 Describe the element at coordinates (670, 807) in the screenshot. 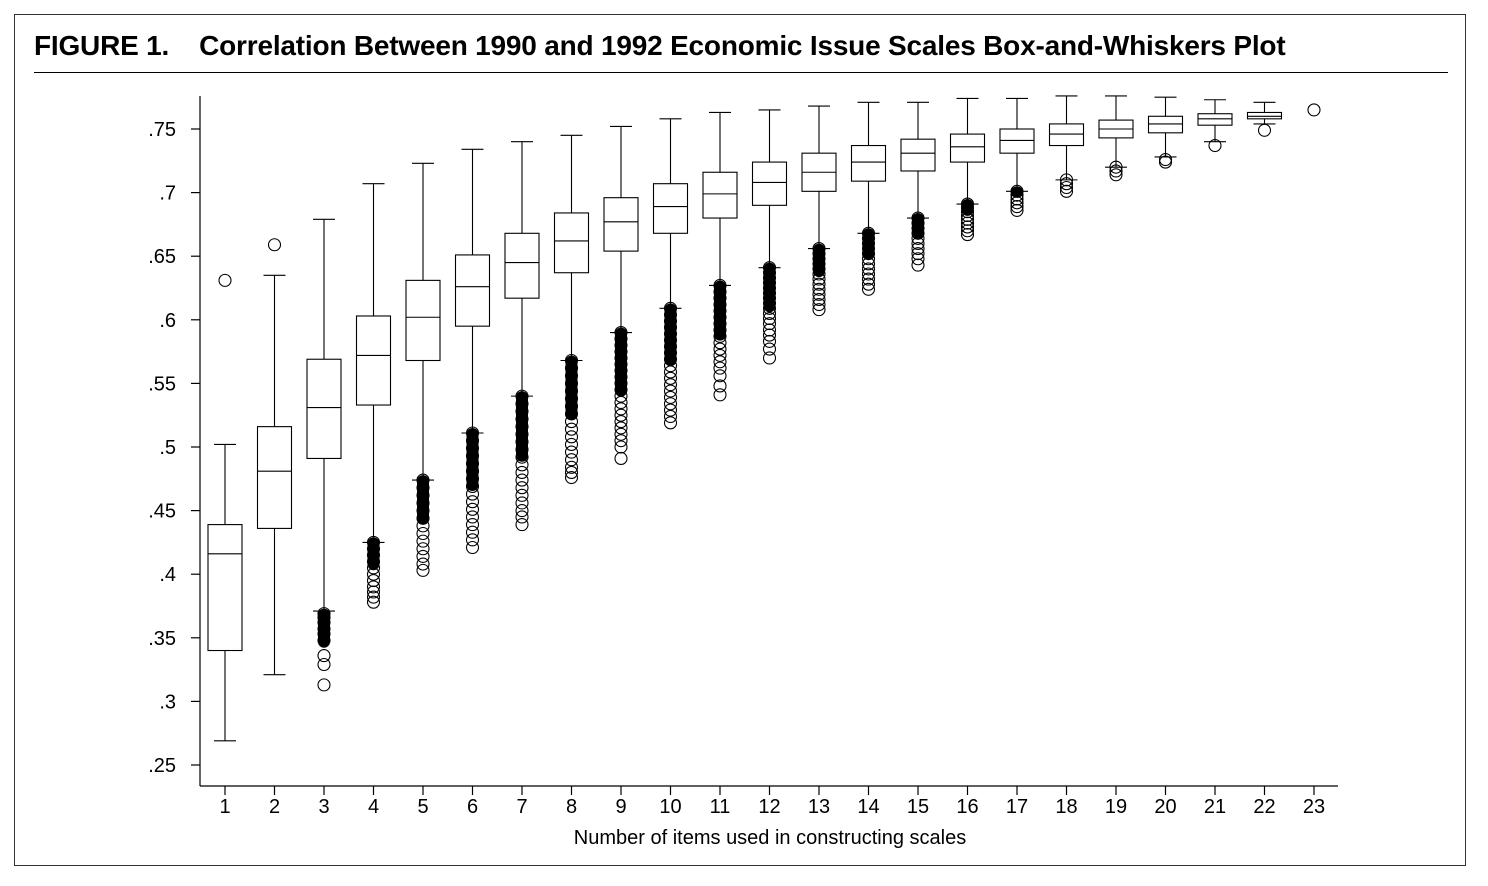

I see `x-tick-label: 10` at that location.